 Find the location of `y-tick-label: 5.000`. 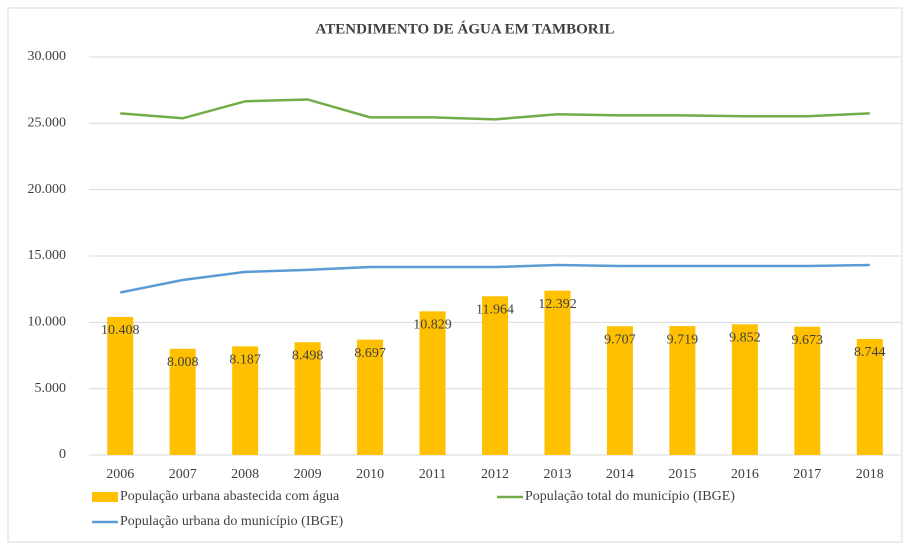

y-tick-label: 5.000 is located at coordinates (51, 388).